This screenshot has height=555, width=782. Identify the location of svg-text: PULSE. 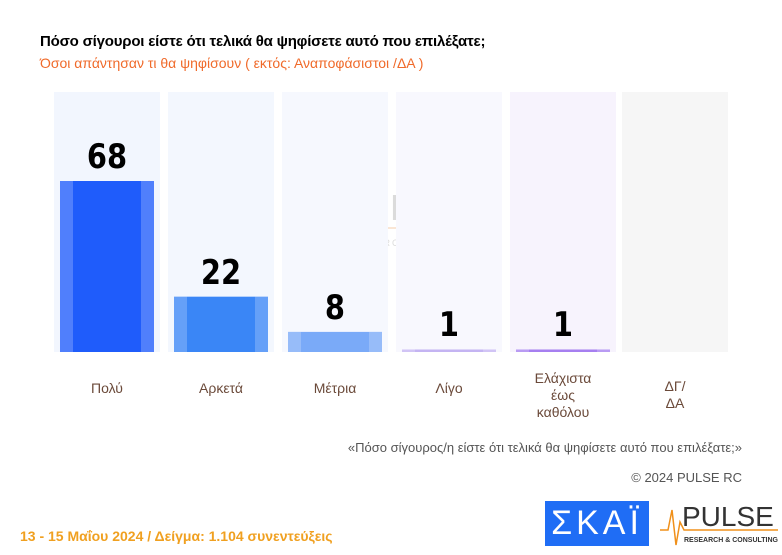
(728, 516).